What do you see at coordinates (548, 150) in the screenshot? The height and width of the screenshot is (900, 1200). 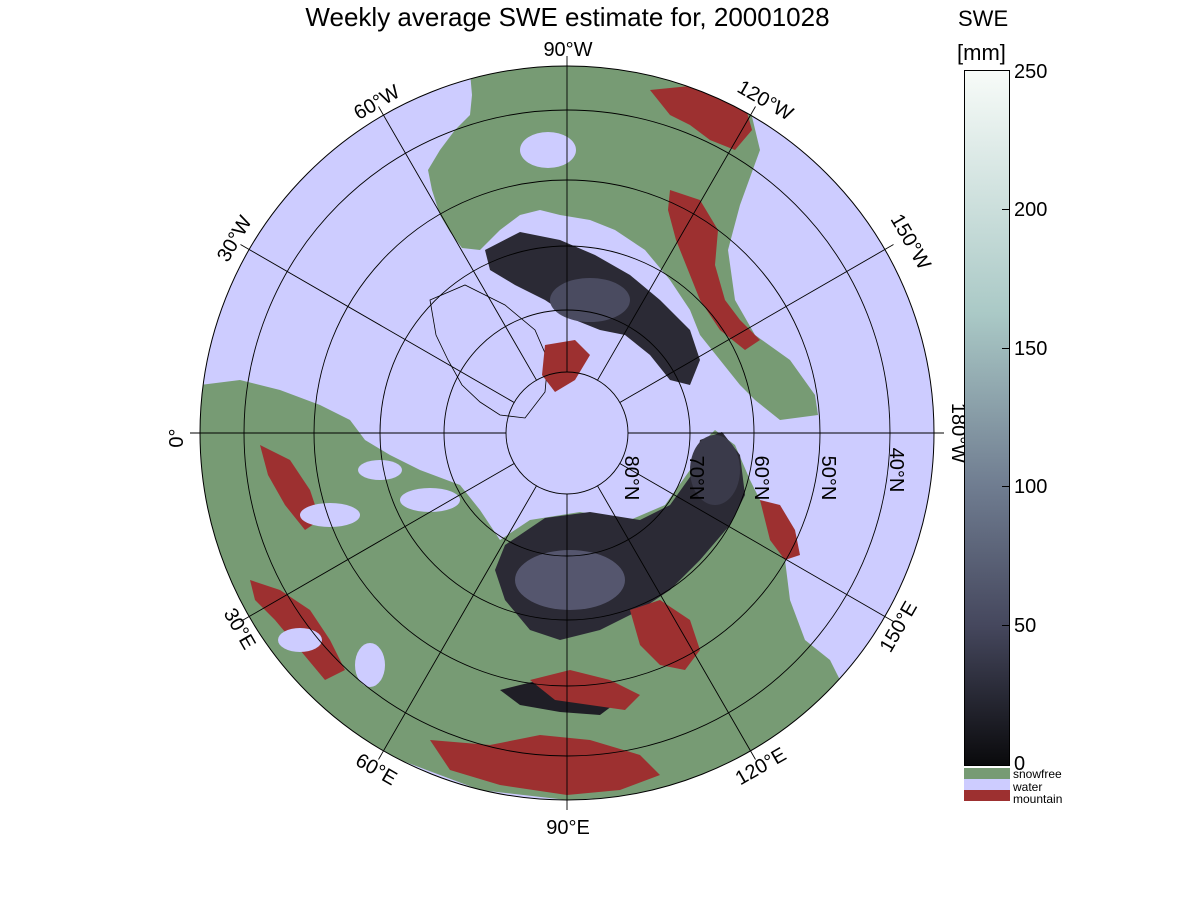 I see `water-hudson-bay` at bounding box center [548, 150].